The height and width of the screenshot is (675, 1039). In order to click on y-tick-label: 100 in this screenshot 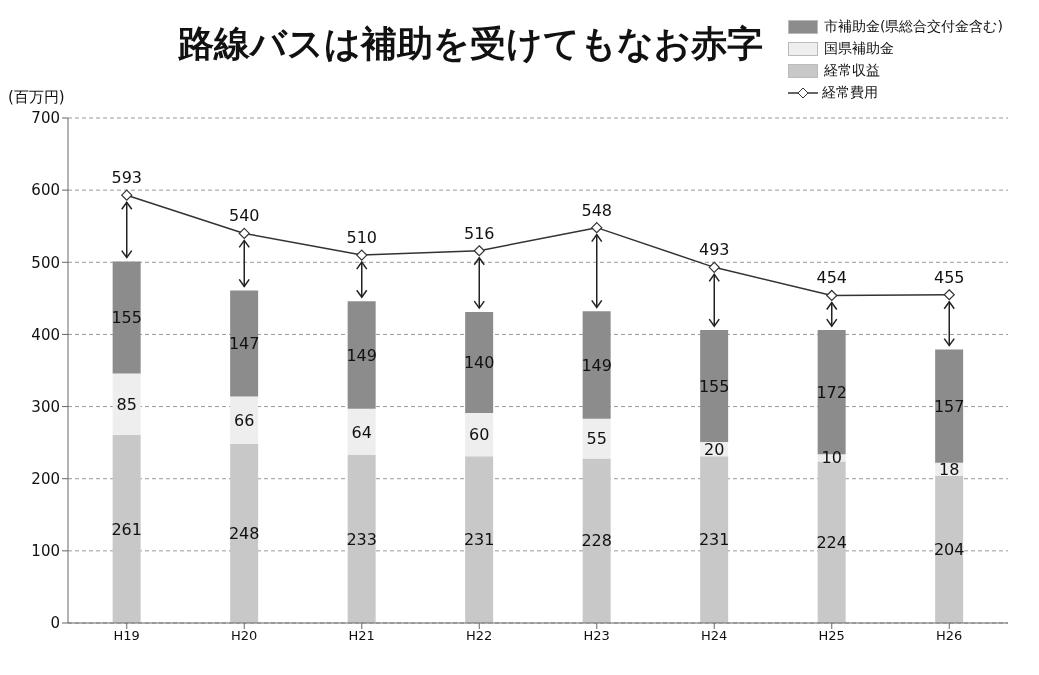, I will do `click(45, 551)`.